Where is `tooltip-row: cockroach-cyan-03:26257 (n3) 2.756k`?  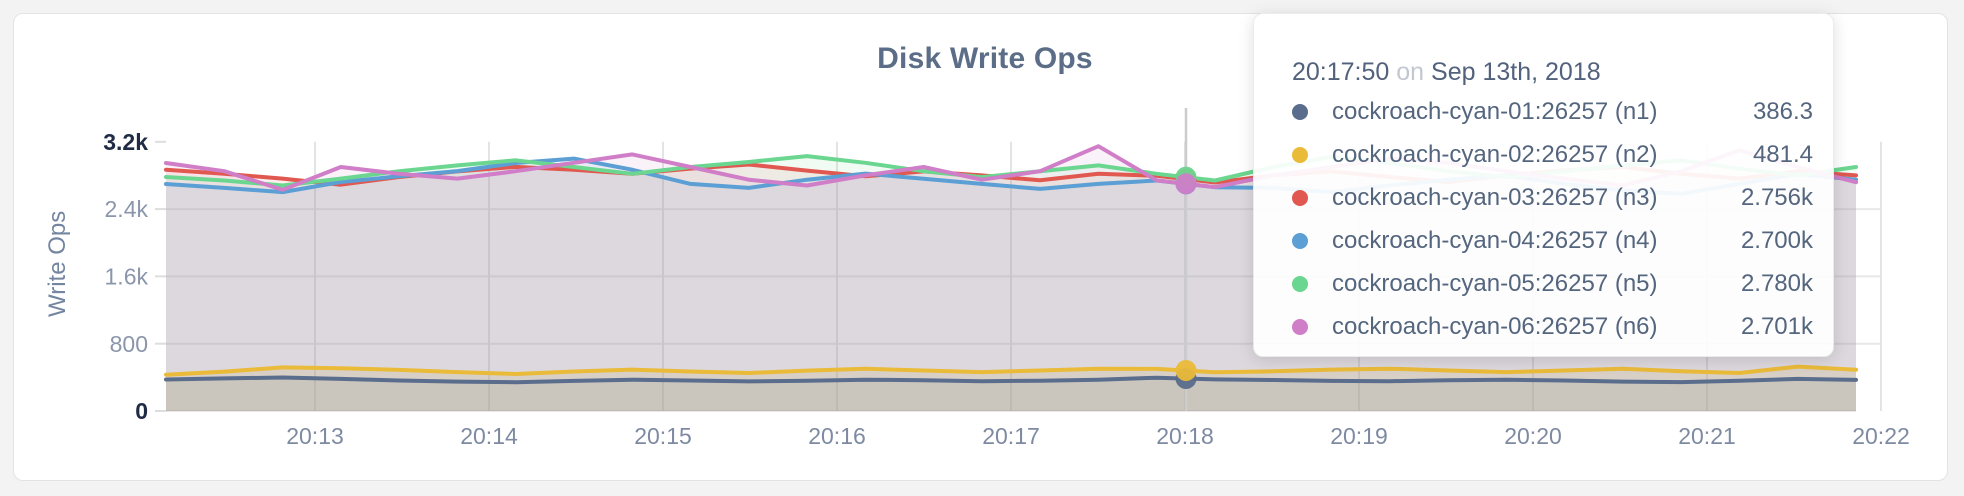 tooltip-row: cockroach-cyan-03:26257 (n3) 2.756k is located at coordinates (1552, 197).